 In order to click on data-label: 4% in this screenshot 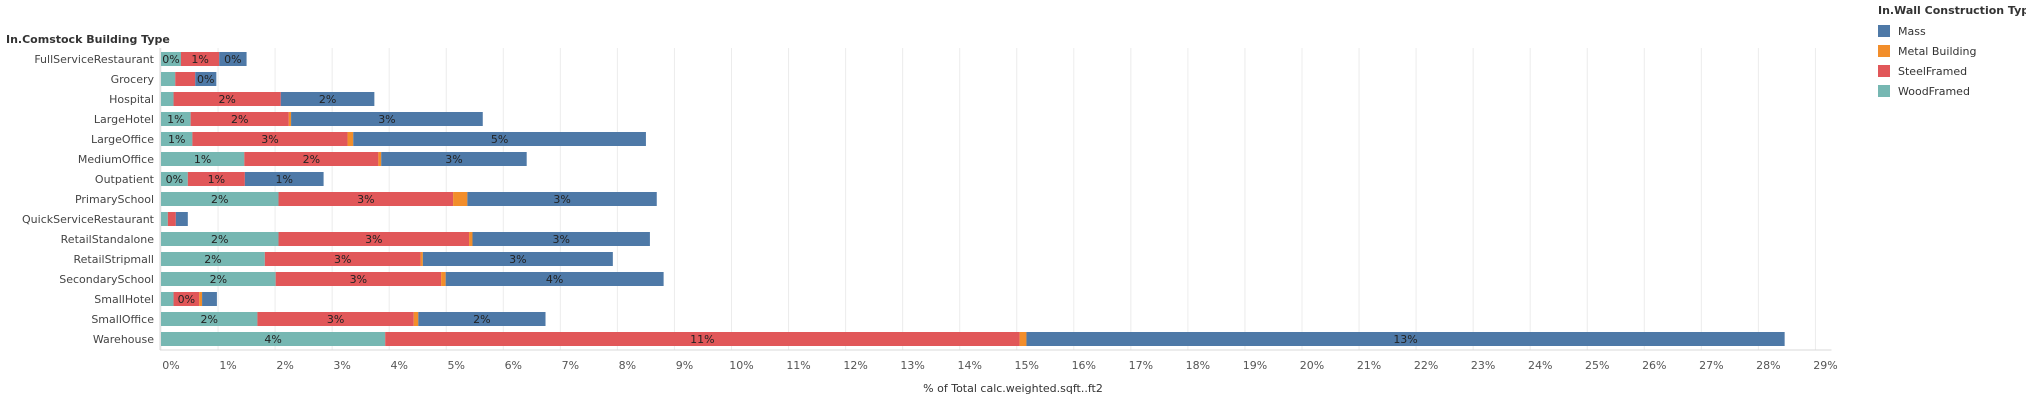, I will do `click(272, 339)`.